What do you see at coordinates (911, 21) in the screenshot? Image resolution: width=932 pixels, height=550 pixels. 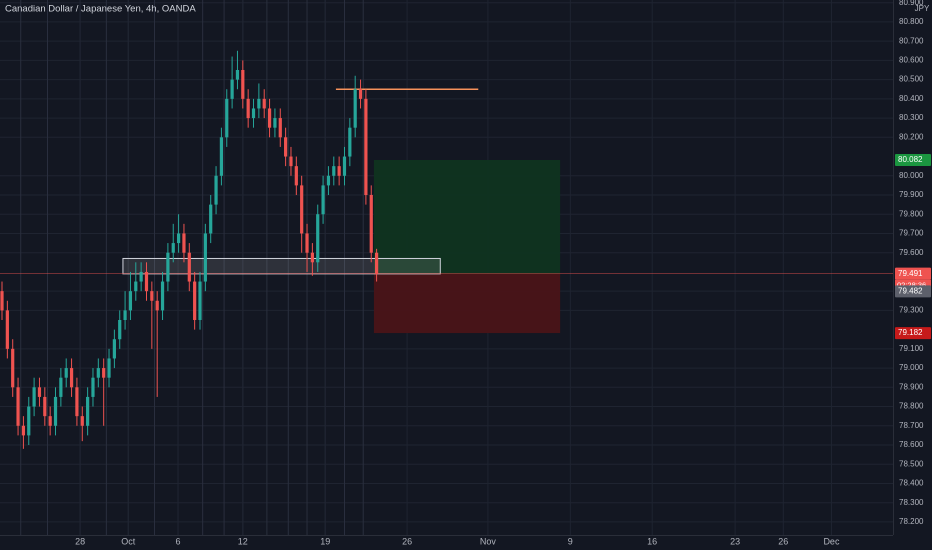 I see `y-tick-label: 80.800` at bounding box center [911, 21].